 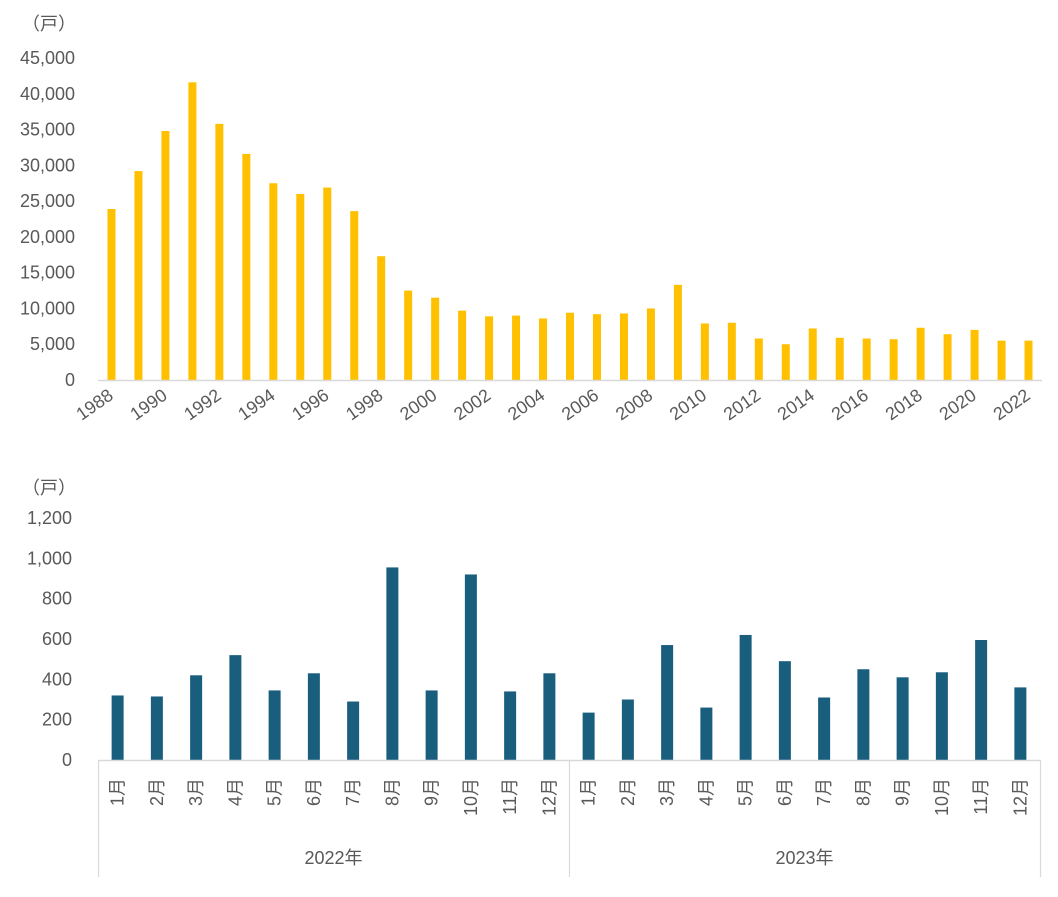 What do you see at coordinates (920, 353) in the screenshot?
I see `chart1-bar-2018` at bounding box center [920, 353].